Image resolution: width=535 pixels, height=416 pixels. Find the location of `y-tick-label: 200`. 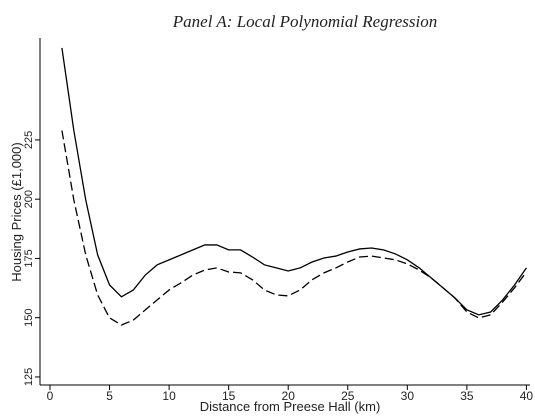

y-tick-label: 200 is located at coordinates (29, 199).